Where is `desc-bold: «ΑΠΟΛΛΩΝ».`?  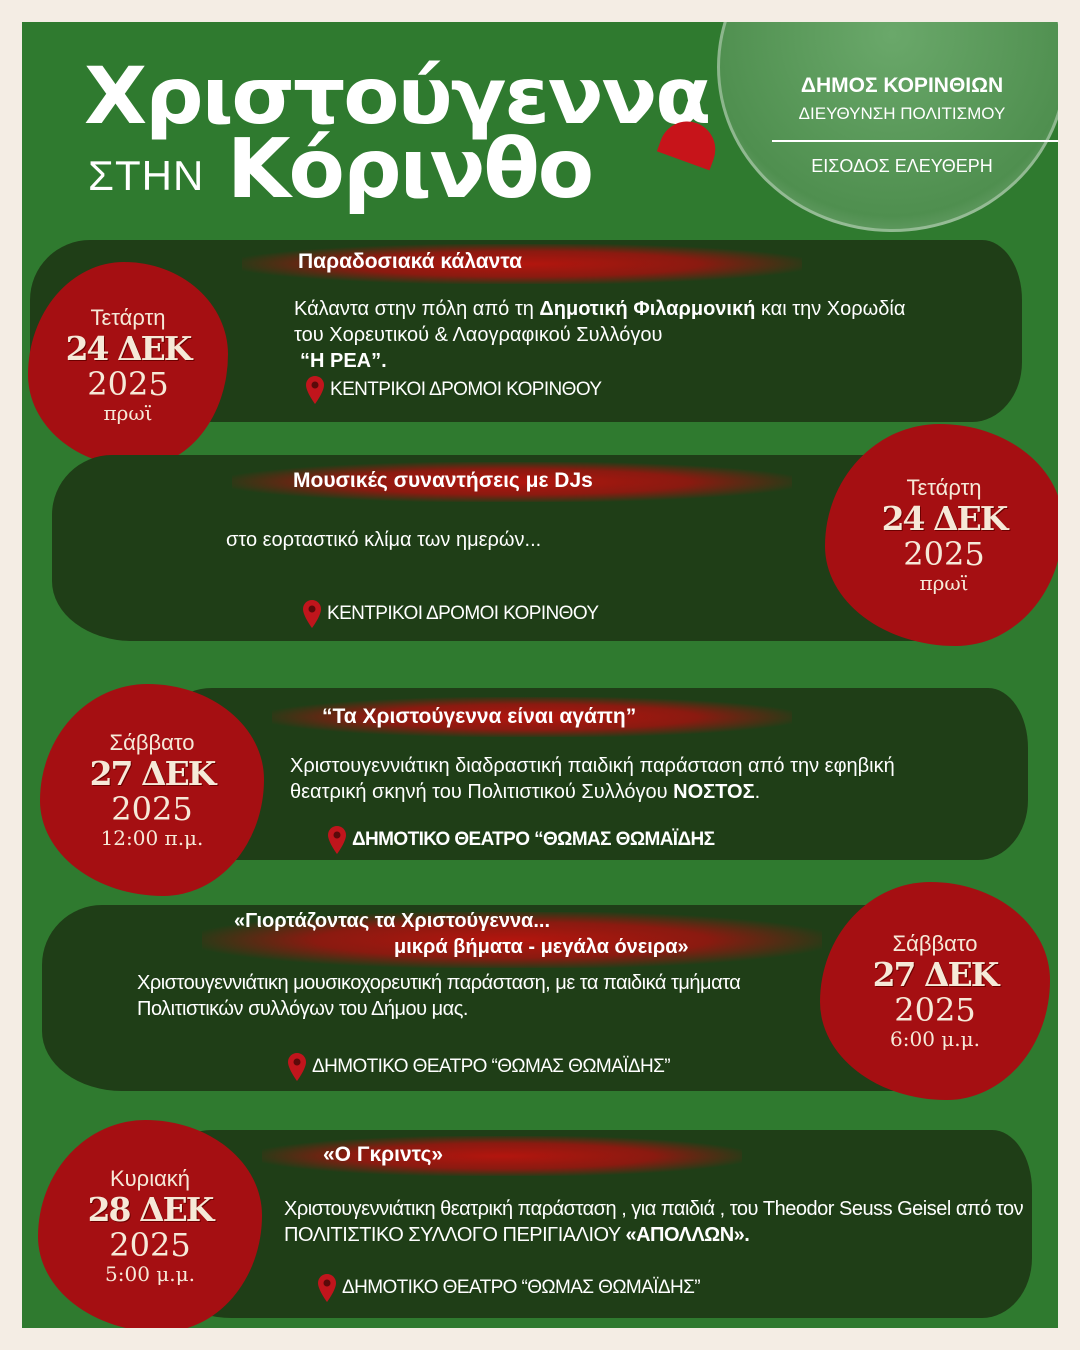
desc-bold: «ΑΠΟΛΛΩΝ». is located at coordinates (687, 1235).